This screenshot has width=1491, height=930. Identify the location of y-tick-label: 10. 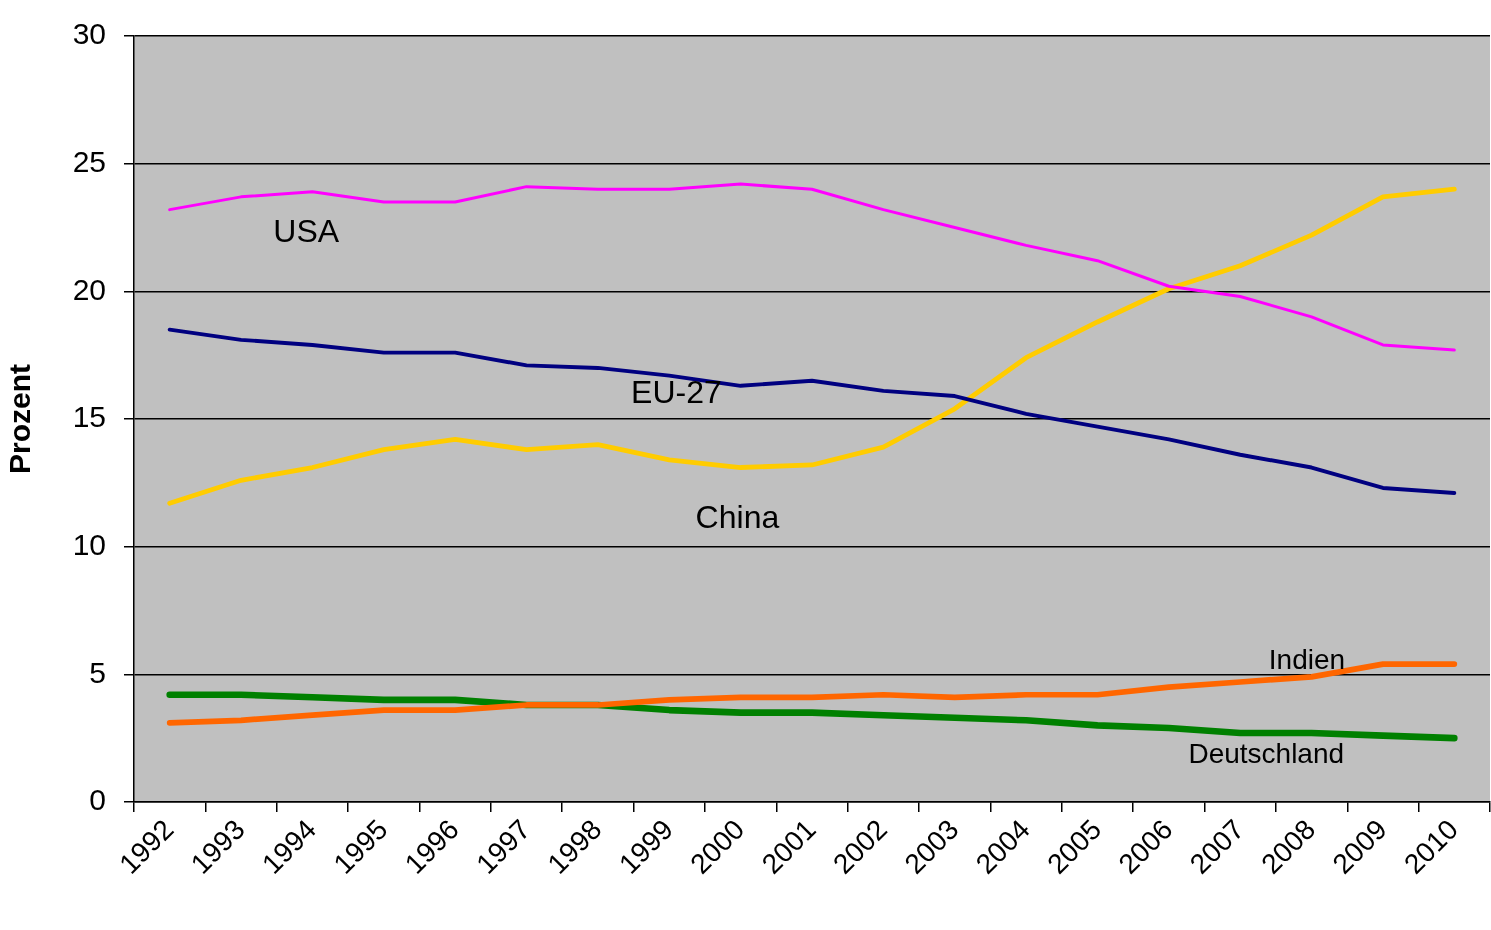
(89, 544).